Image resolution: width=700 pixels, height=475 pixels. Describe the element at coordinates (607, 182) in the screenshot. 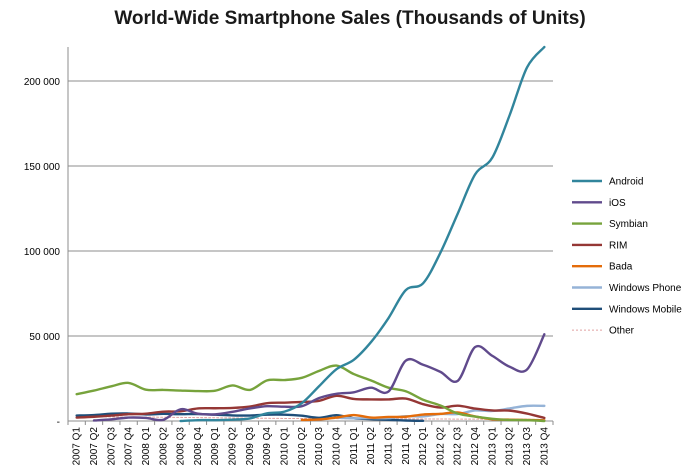

I see `legend-item-android: Android` at that location.